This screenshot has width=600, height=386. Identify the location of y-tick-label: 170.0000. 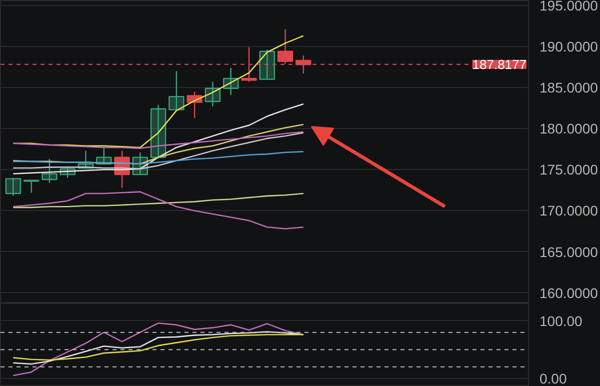
(569, 210).